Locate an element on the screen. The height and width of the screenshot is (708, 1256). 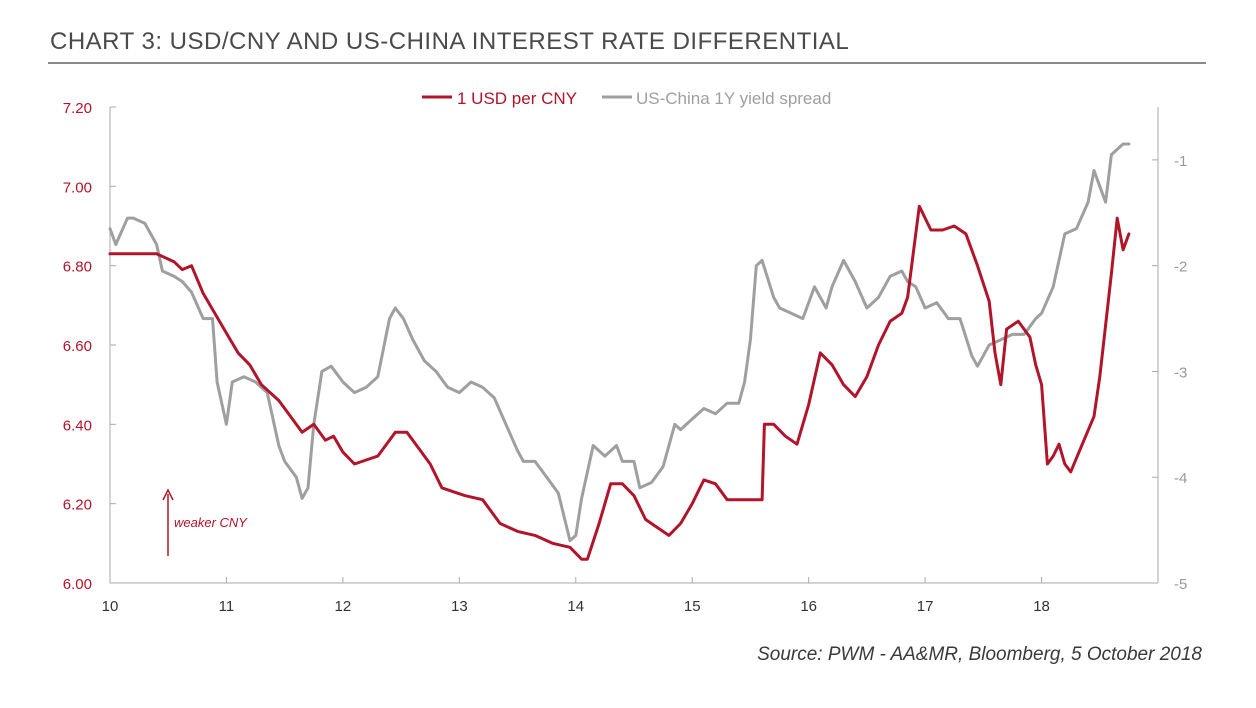
x-tick-labels: 10 11 12 13 14 15 16 17 18 is located at coordinates (576, 606).